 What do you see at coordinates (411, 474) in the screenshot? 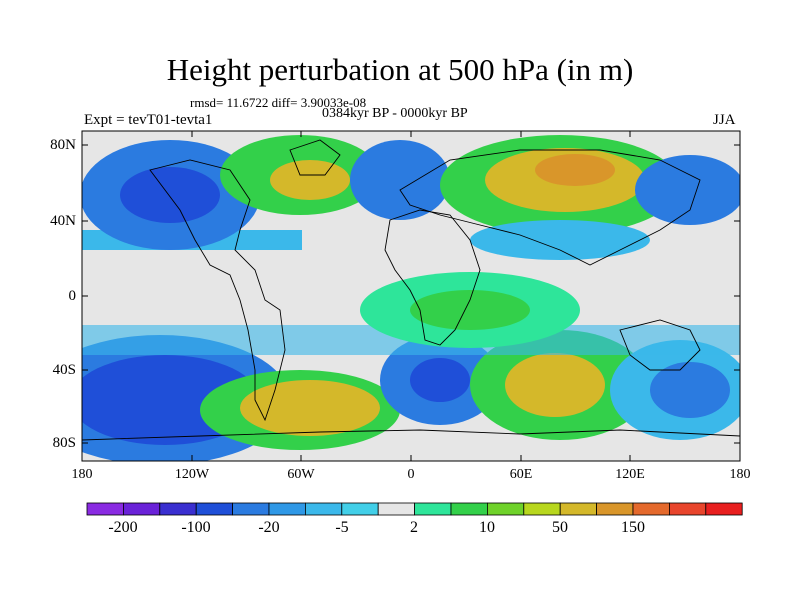
I see `lon-tick-0: 0` at bounding box center [411, 474].